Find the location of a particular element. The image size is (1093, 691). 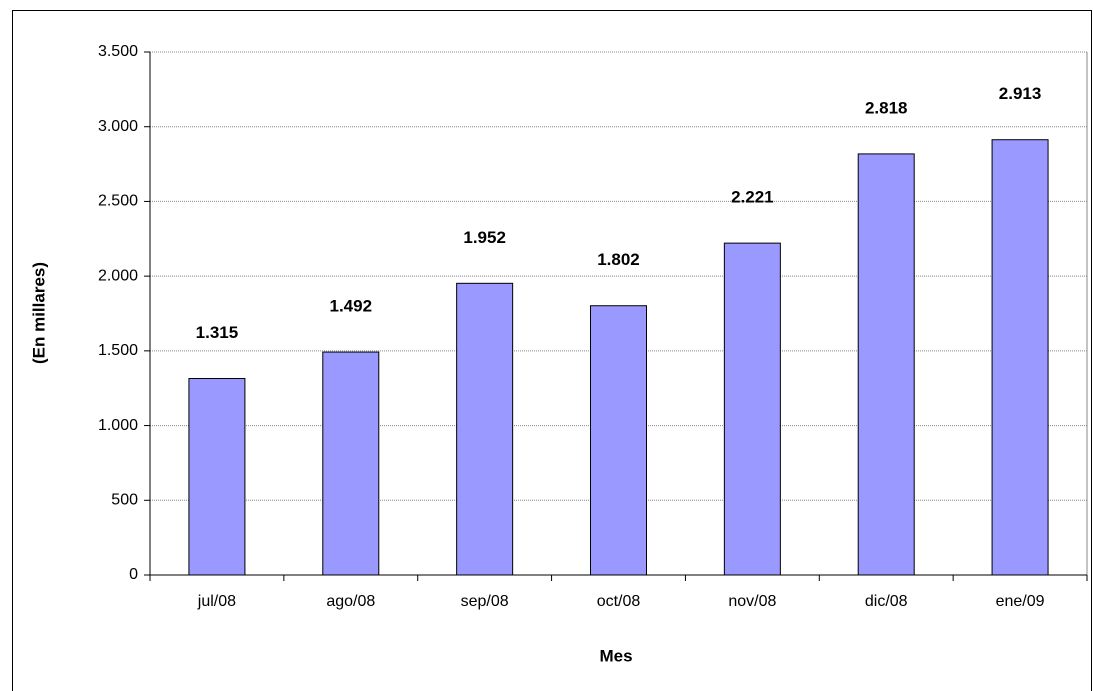

data-label: 2.818 is located at coordinates (886, 107).